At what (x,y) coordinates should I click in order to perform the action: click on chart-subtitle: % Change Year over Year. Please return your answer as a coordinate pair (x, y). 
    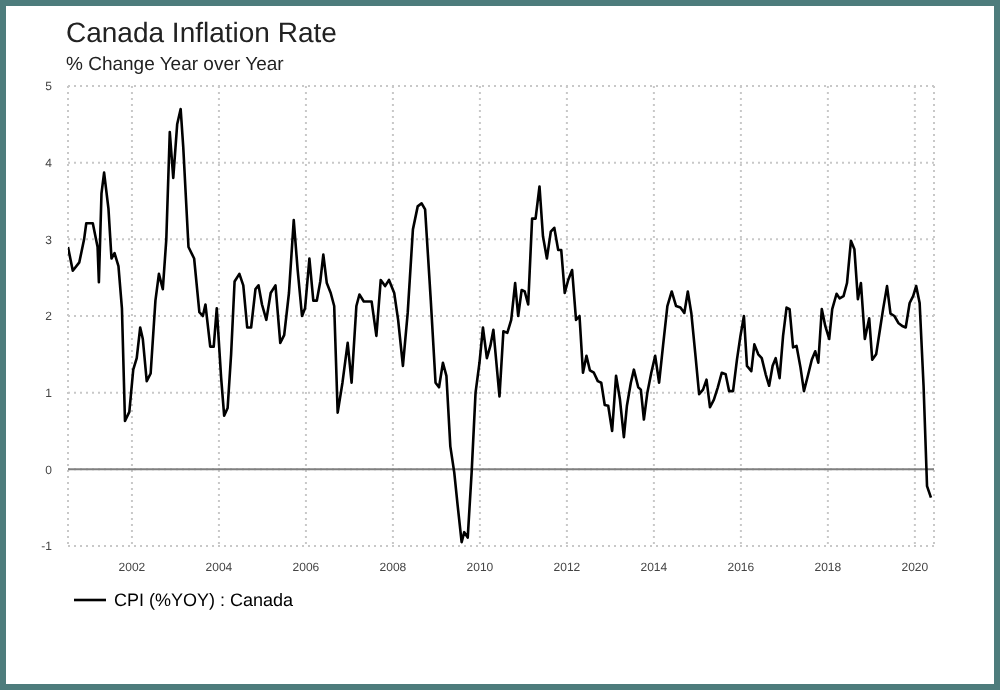
    Looking at the image, I should click on (175, 65).